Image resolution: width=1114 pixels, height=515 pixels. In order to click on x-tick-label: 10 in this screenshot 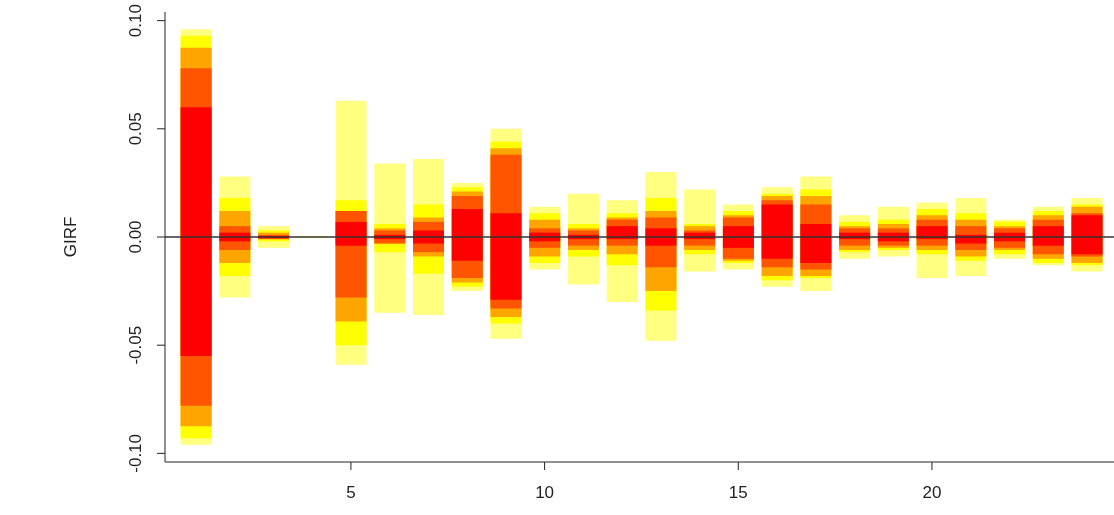, I will do `click(545, 492)`.